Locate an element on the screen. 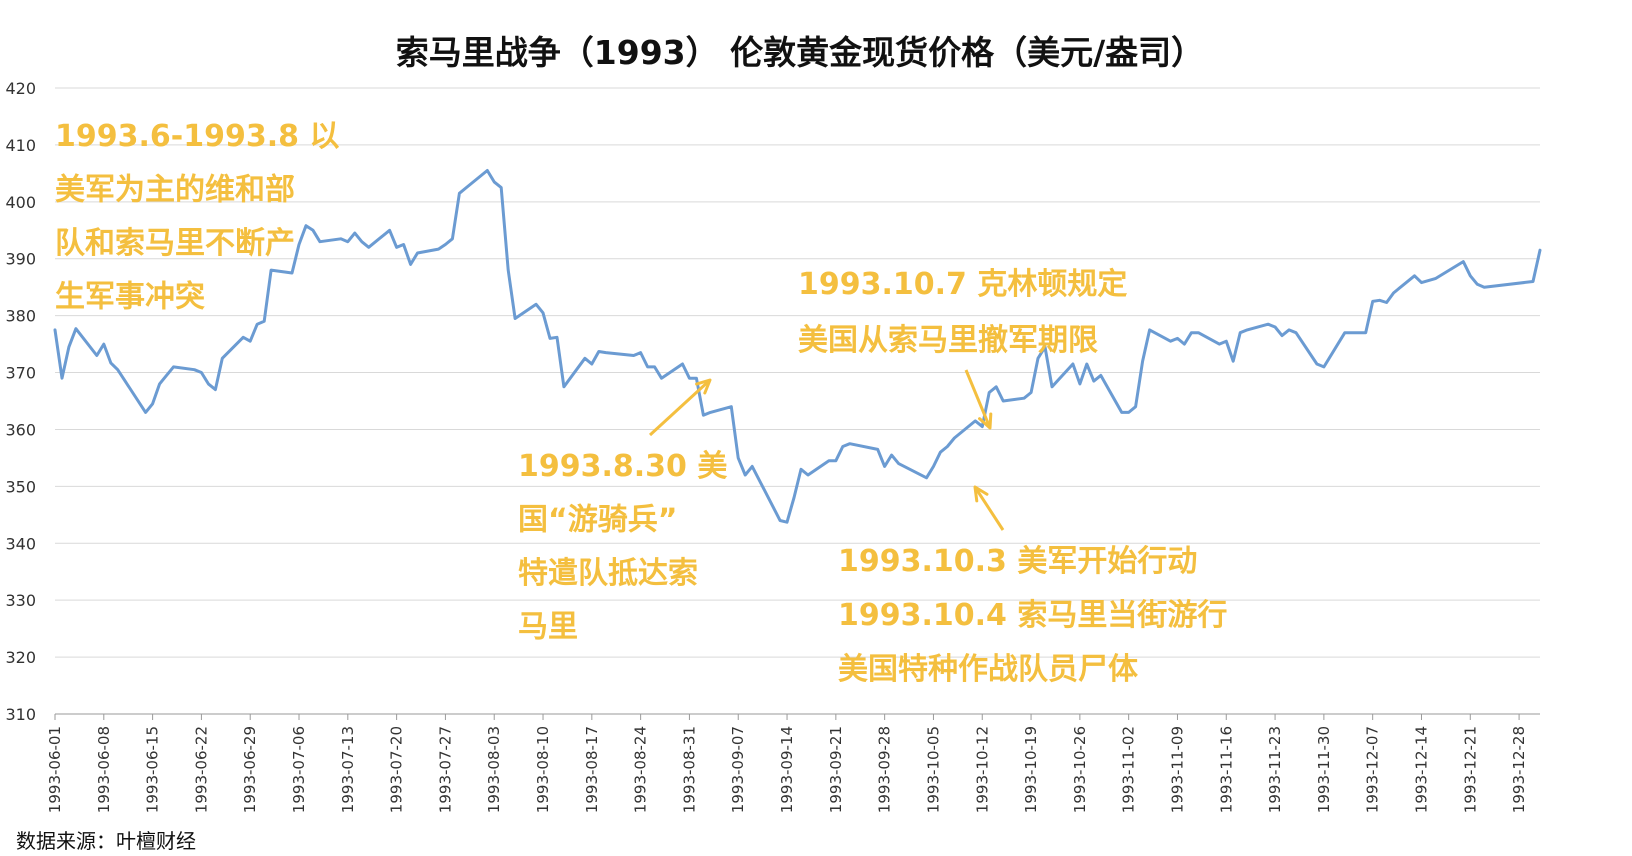 The width and height of the screenshot is (1632, 856). x-tick-label: 1993-07-13 is located at coordinates (348, 769).